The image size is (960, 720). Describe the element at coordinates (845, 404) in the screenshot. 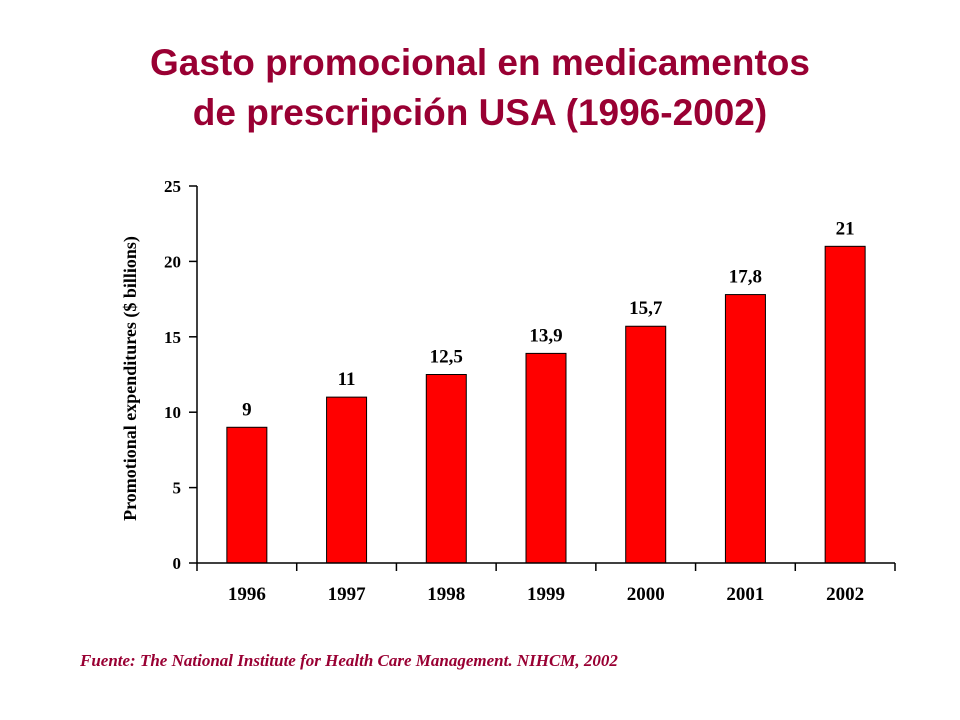

I see `bar-2002` at that location.